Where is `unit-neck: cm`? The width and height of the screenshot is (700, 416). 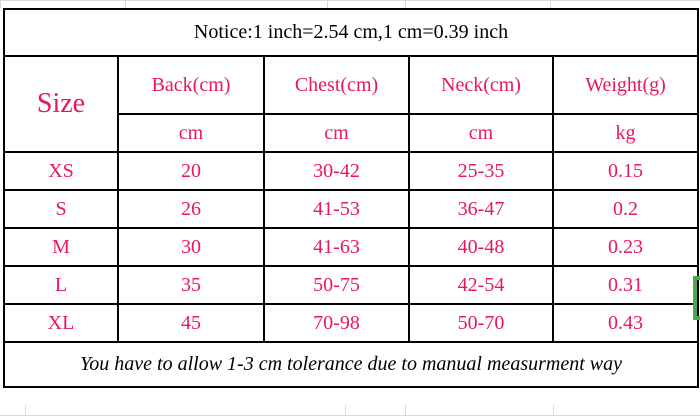 unit-neck: cm is located at coordinates (481, 133).